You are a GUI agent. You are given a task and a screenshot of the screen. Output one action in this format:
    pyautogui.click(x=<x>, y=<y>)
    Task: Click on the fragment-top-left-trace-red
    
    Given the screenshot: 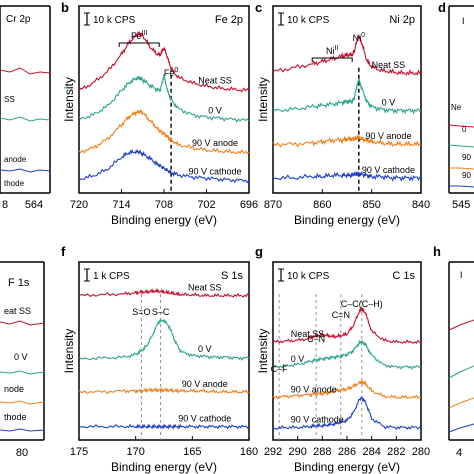 What is the action you would take?
    pyautogui.click(x=25, y=71)
    